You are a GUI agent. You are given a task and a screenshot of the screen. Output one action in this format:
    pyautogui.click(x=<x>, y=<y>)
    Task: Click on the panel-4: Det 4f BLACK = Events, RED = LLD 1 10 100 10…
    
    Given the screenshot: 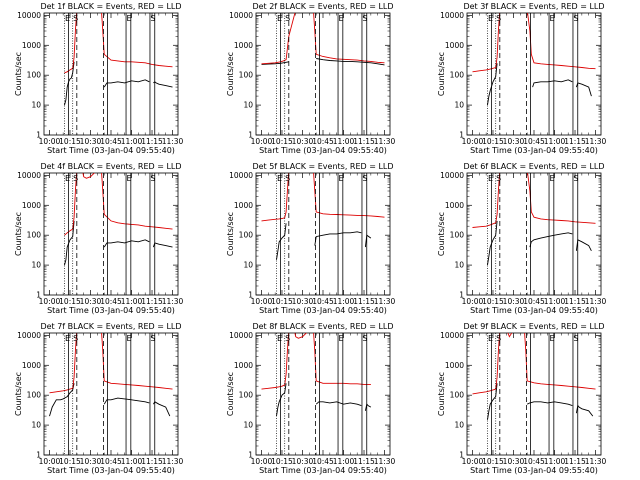 What is the action you would take?
    pyautogui.click(x=99, y=238)
    